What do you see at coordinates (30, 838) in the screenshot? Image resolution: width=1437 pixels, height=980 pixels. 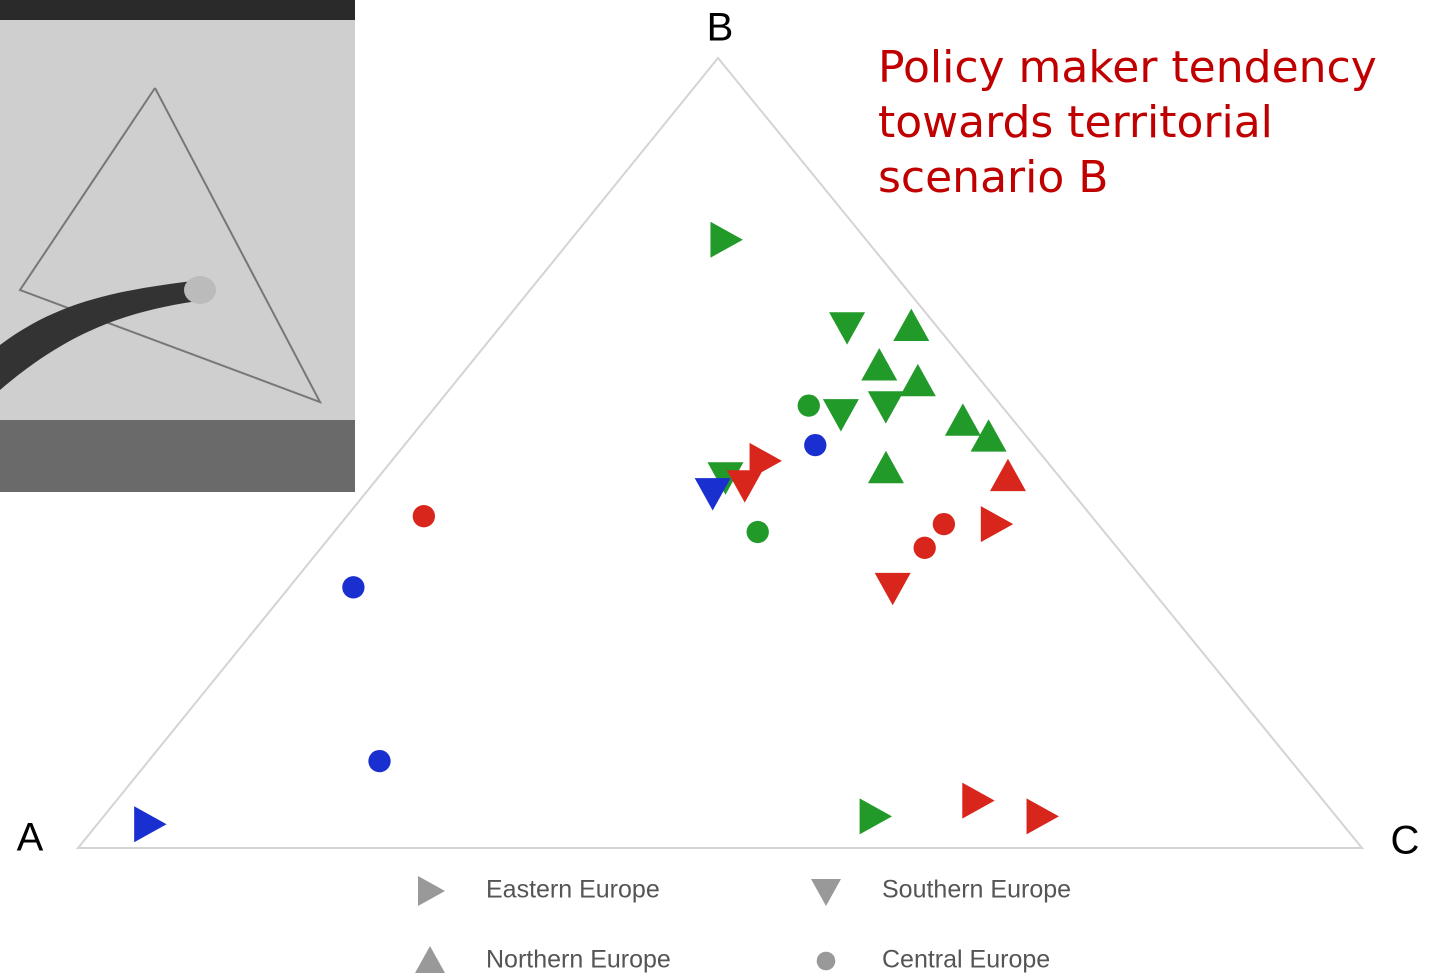 I see `corner-label: A` at bounding box center [30, 838].